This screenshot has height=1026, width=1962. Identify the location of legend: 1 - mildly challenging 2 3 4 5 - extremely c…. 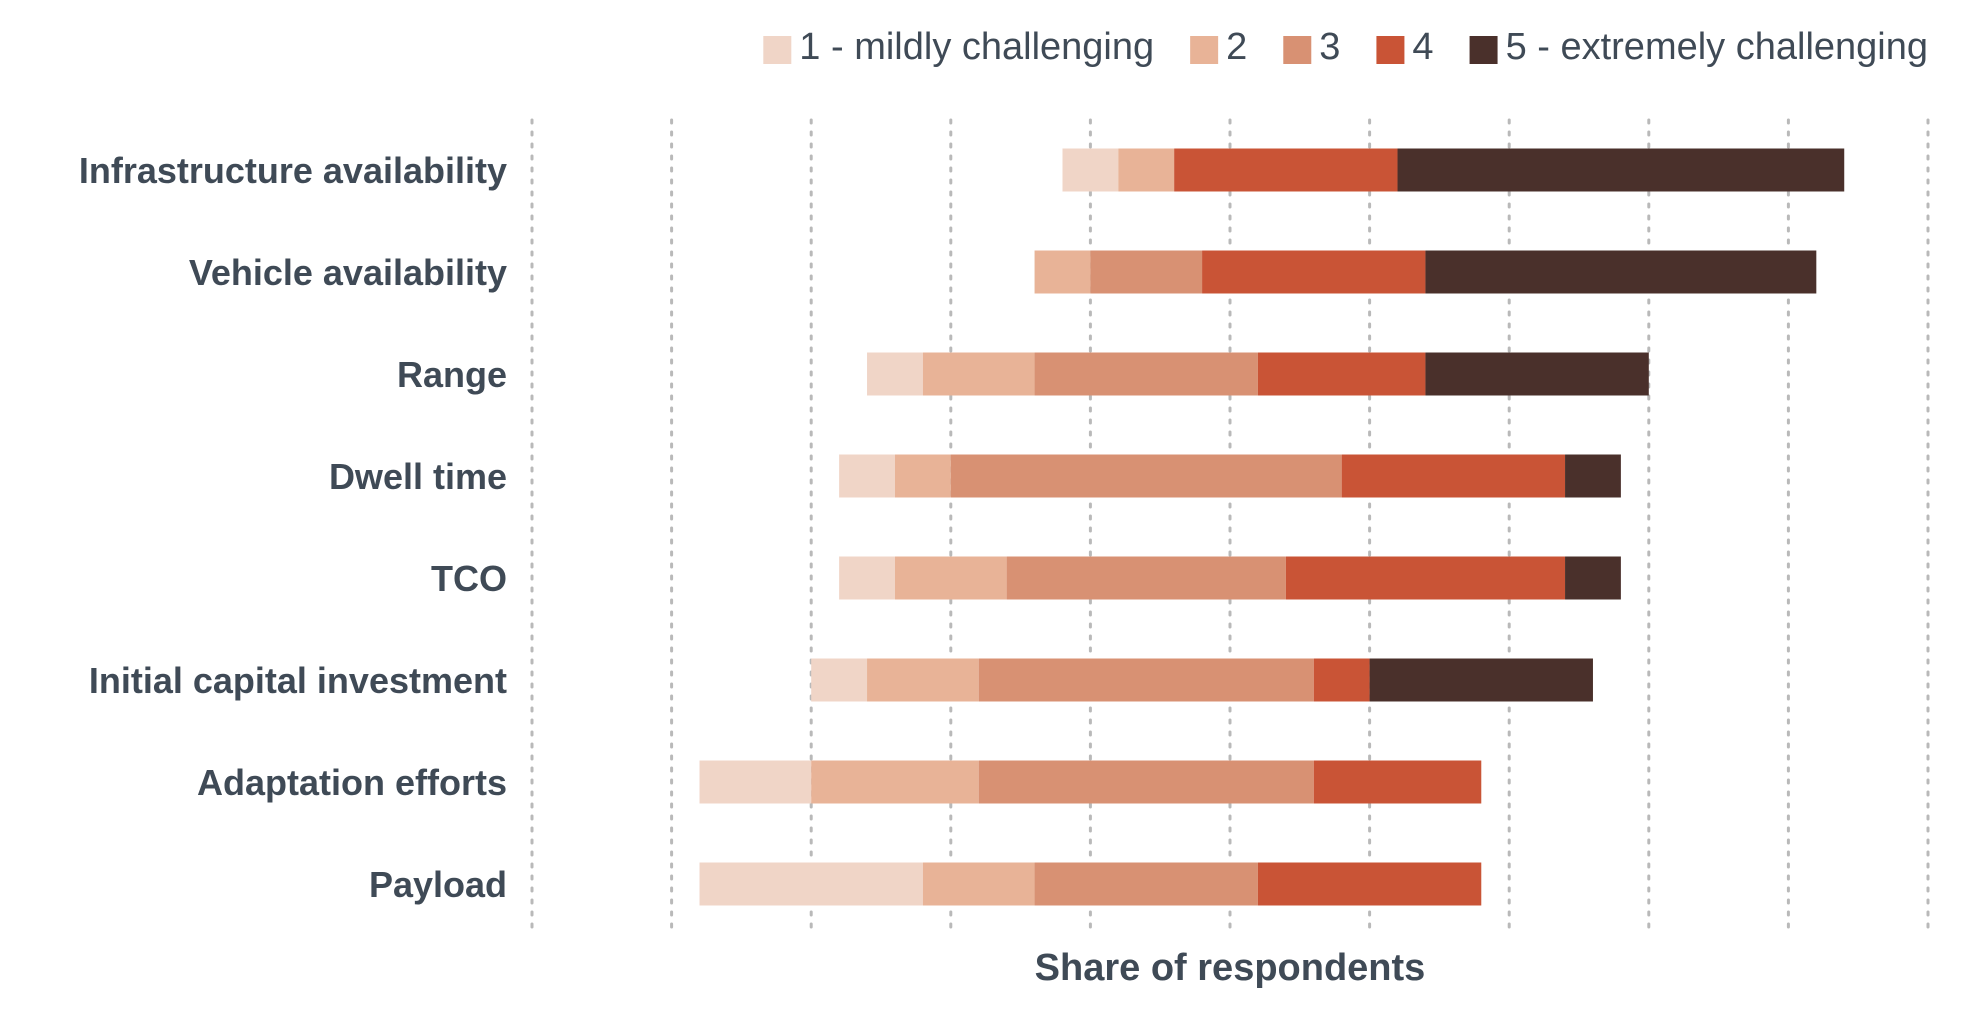
(1345, 47).